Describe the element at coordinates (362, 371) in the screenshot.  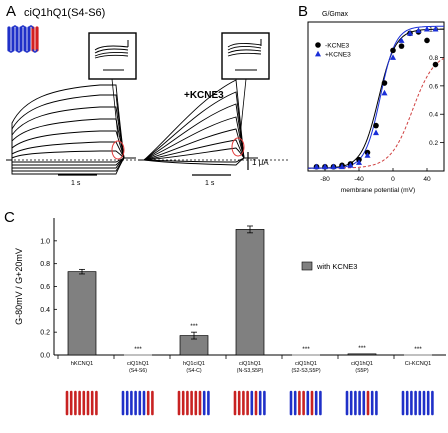
I see `bar-category-sublabel: (S5P)` at that location.